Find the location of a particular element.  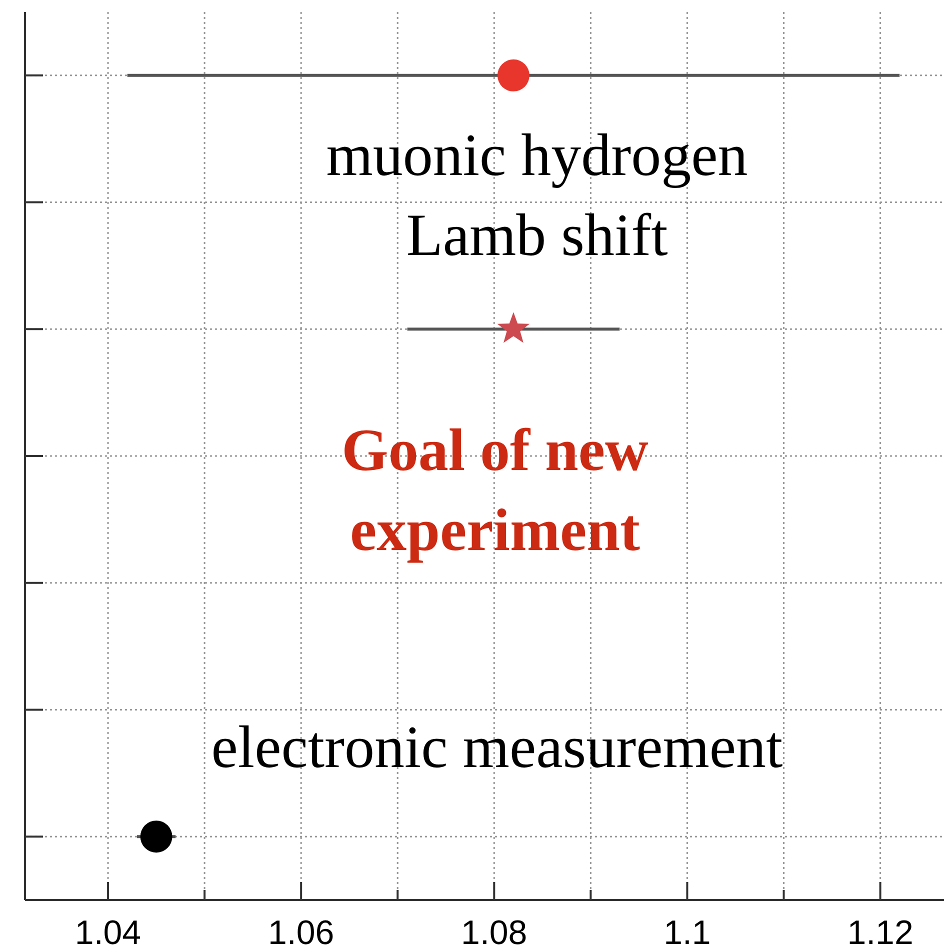

x-tick-label: 1.1 is located at coordinates (687, 932).